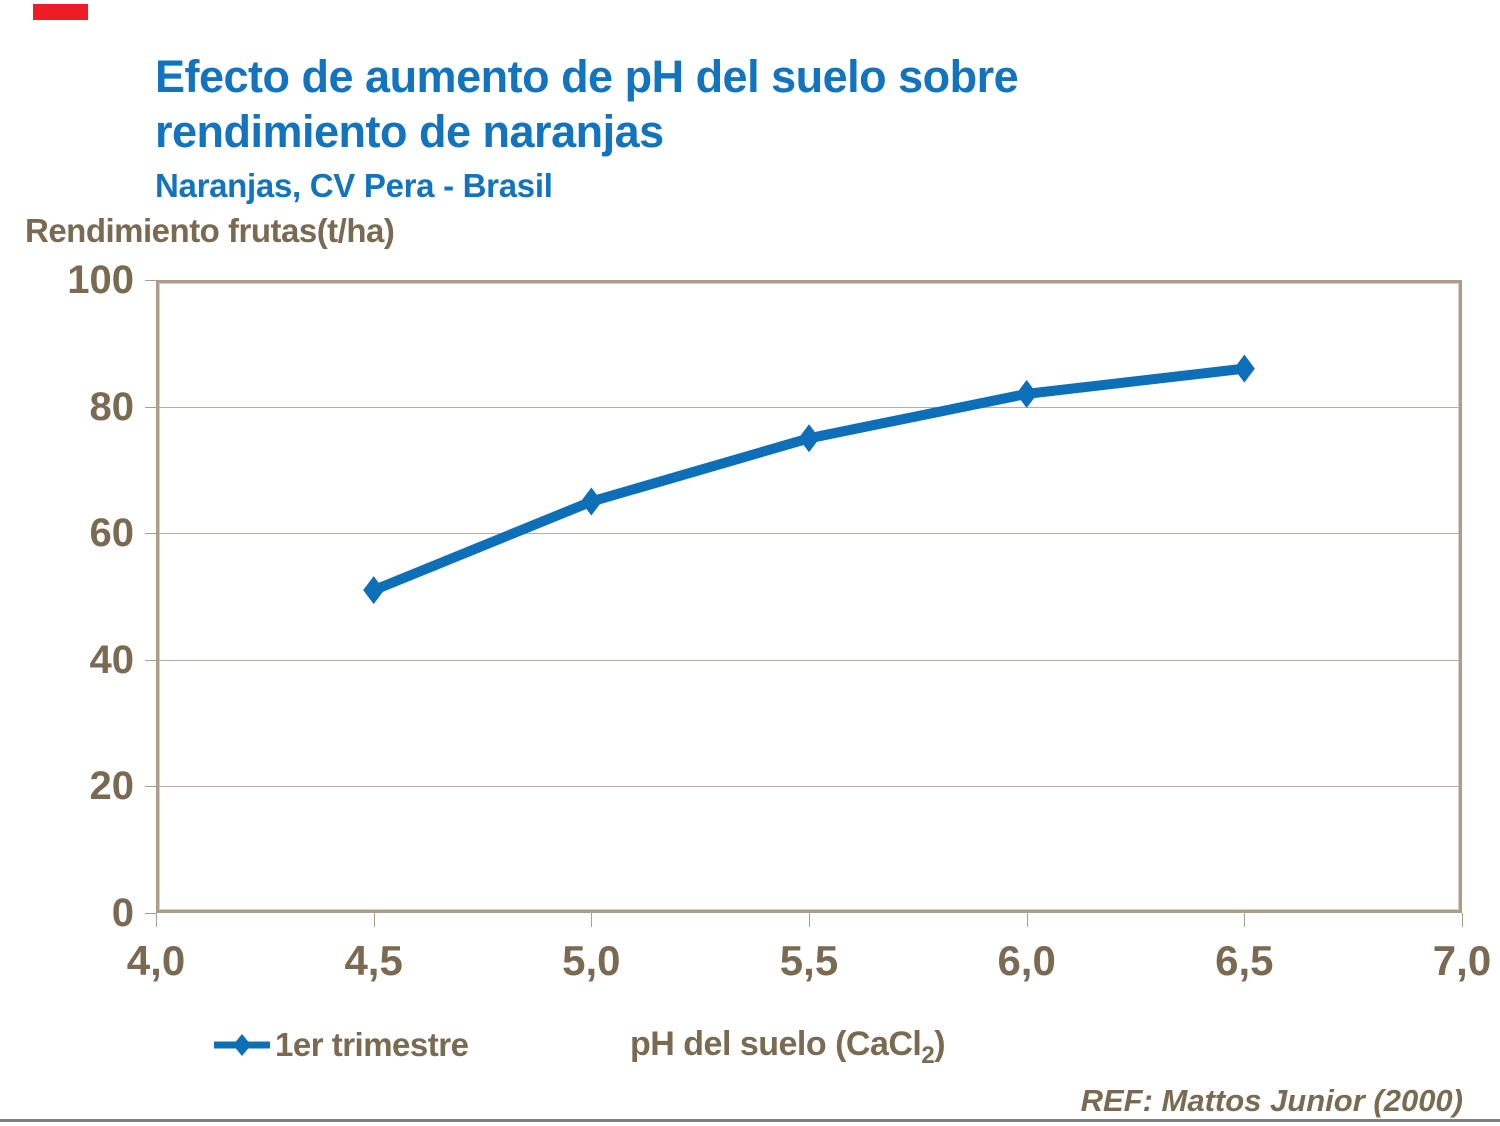  What do you see at coordinates (1244, 960) in the screenshot?
I see `x-tick-label: 6,5` at bounding box center [1244, 960].